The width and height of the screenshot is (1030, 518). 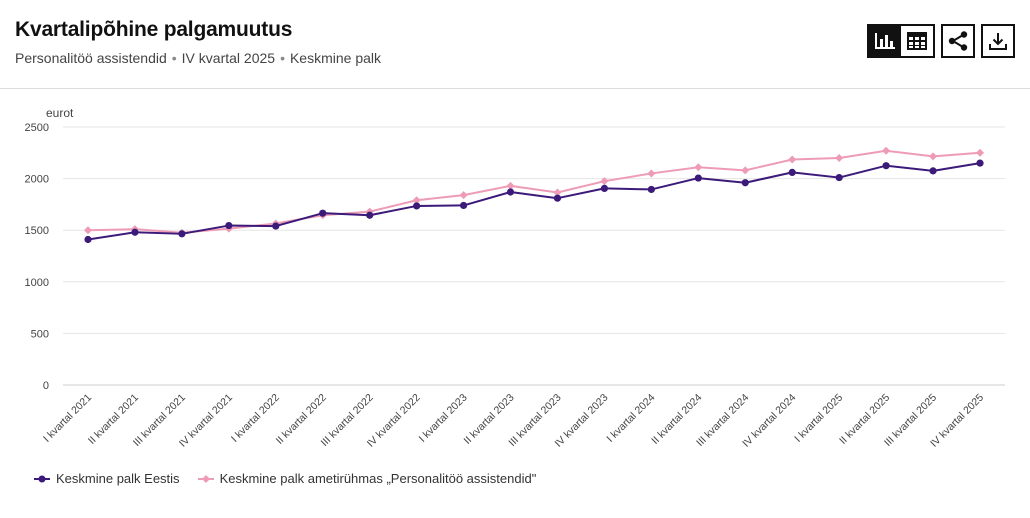 I want to click on subtitle-occupation: Personalitöö assistendid, so click(x=91, y=58).